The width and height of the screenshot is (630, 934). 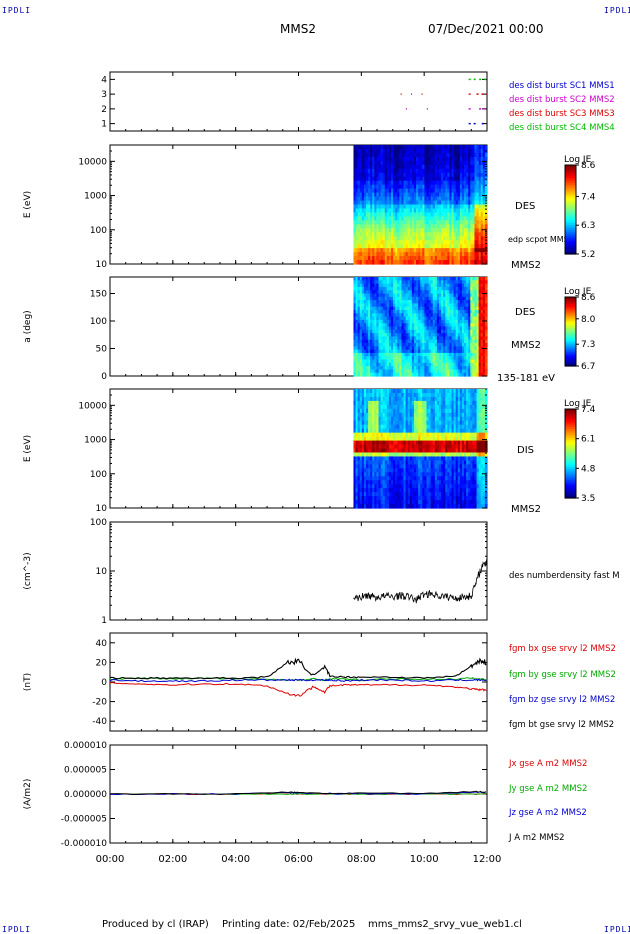 What do you see at coordinates (541, 239) in the screenshot?
I see `scpot-label: edp scpot MMS2` at bounding box center [541, 239].